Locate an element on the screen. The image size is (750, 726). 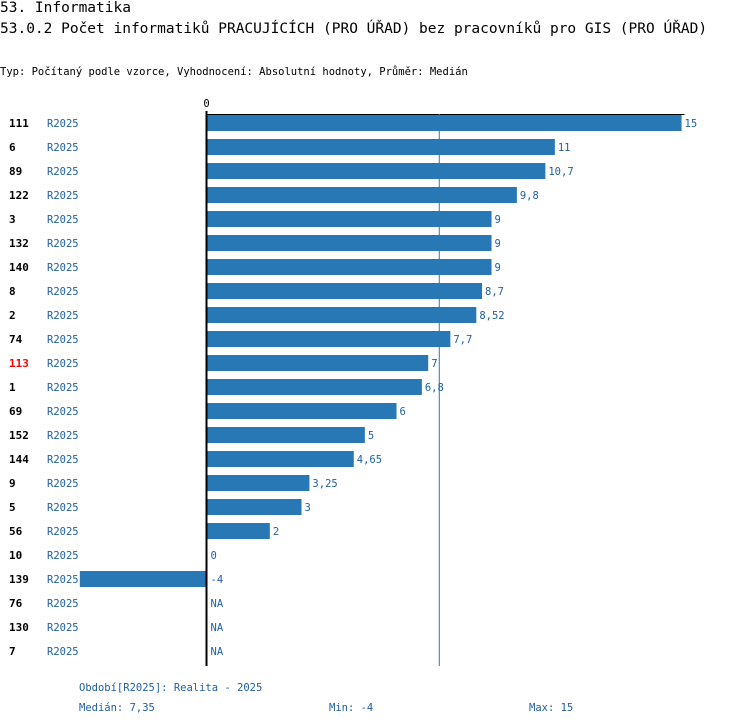
row-id: 139 is located at coordinates (19, 579).